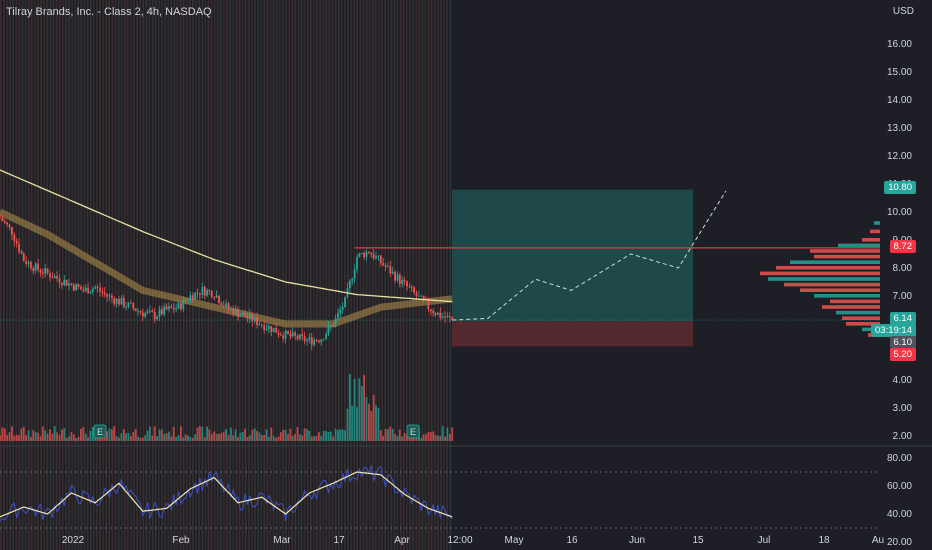 This screenshot has height=550, width=932. What do you see at coordinates (899, 44) in the screenshot?
I see `price-axis-tick: 16.00` at bounding box center [899, 44].